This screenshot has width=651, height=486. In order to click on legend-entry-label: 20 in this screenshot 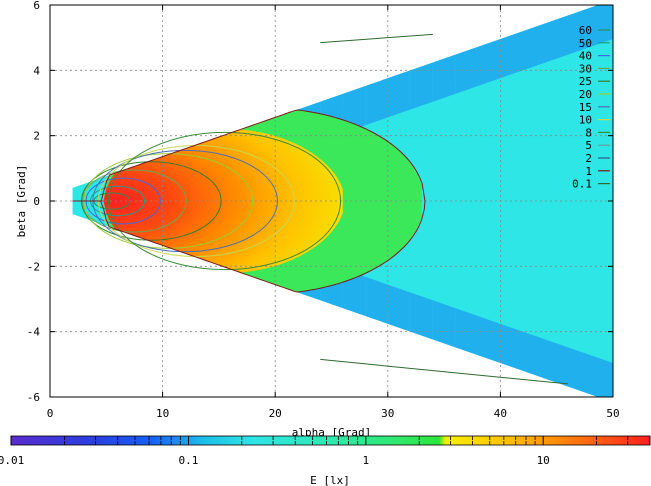, I will do `click(585, 94)`.